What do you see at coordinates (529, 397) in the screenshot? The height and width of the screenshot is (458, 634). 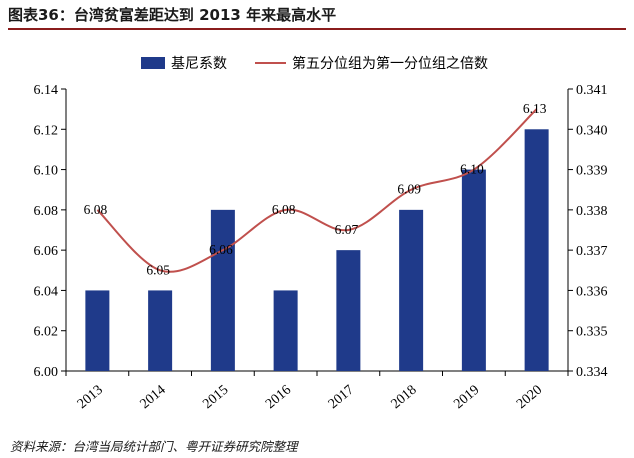 I see `x-tick-label: 2020` at bounding box center [529, 397].